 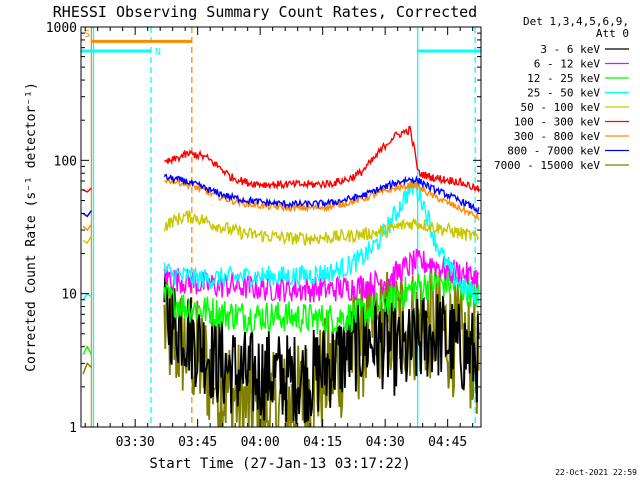 I want to click on x-axis-label: Start Time (27-Jan-13 03:17:22), so click(x=279, y=464).